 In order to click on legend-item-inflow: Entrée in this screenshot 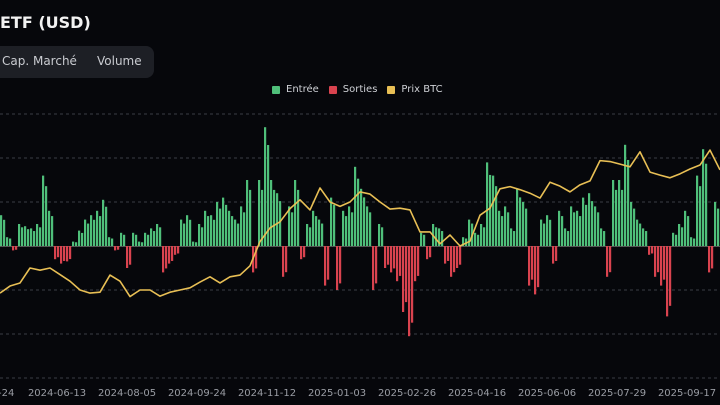, I will do `click(295, 89)`.